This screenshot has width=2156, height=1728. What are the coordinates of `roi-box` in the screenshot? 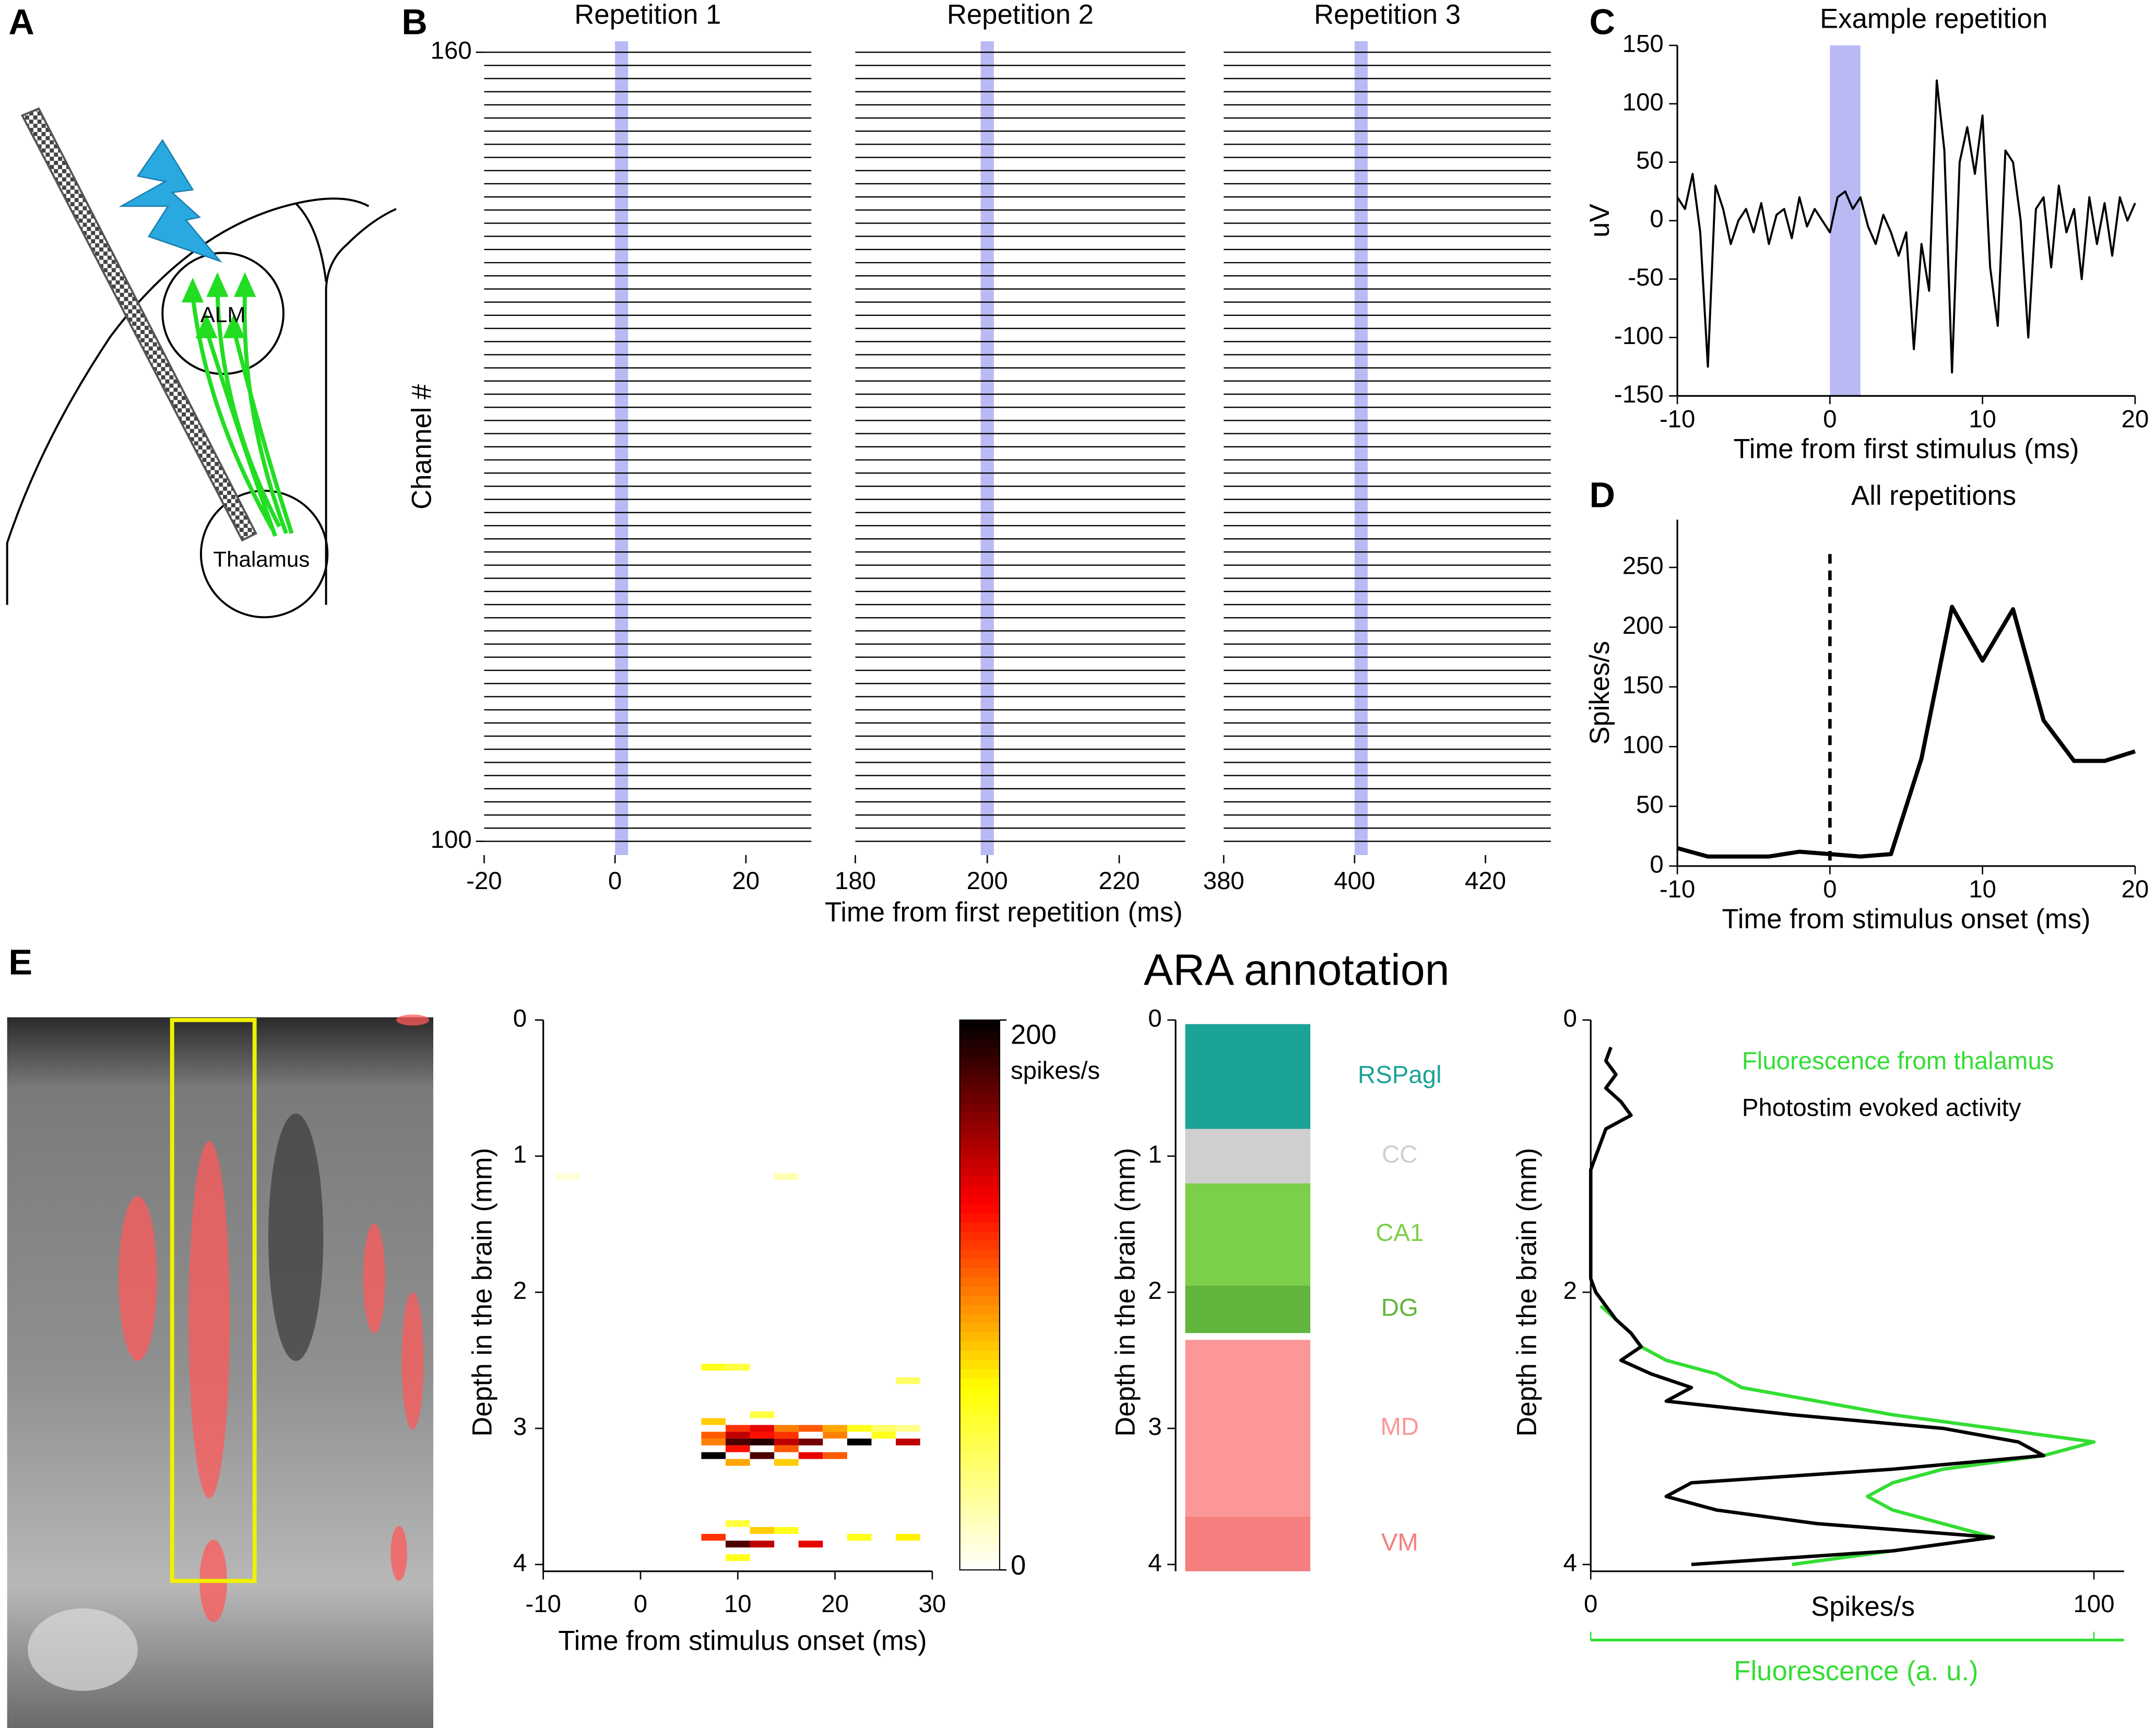 It's located at (213, 1300).